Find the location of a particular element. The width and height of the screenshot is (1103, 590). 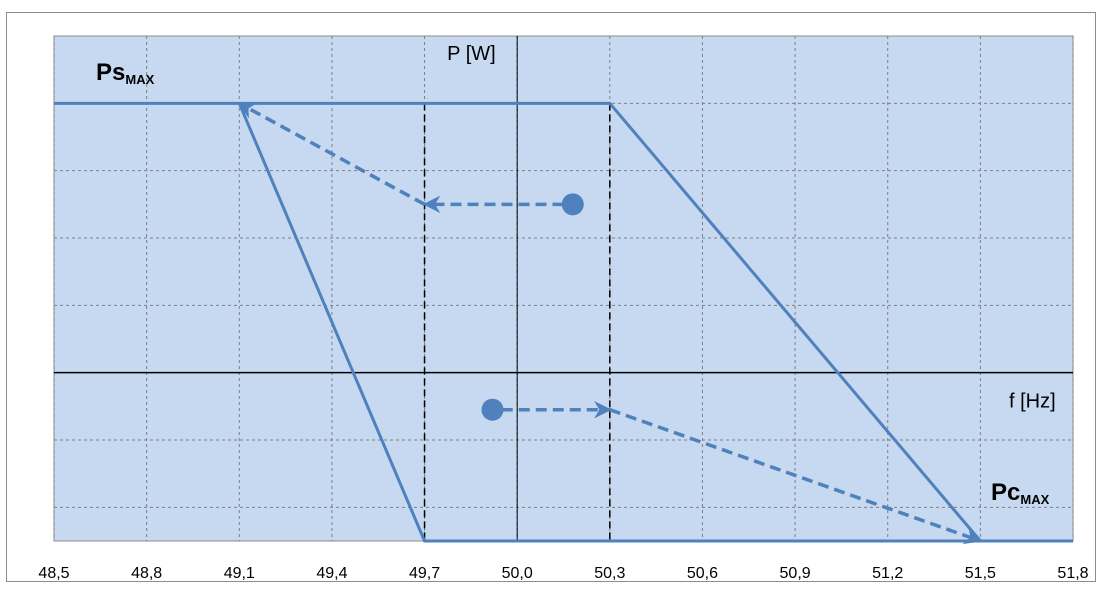

x-tick-label: 51,5 is located at coordinates (980, 573).